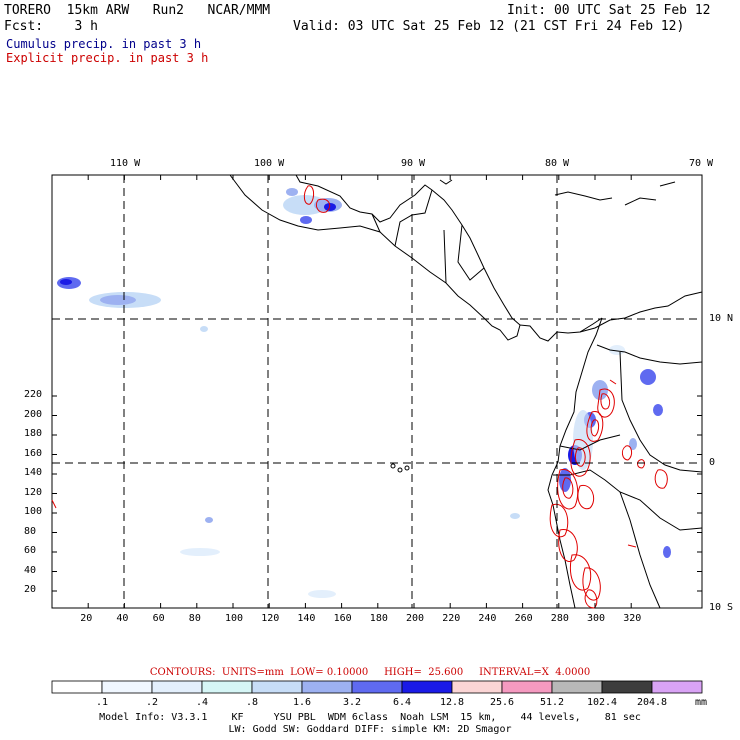  I want to click on lat-label-10s: 10 S, so click(721, 607).